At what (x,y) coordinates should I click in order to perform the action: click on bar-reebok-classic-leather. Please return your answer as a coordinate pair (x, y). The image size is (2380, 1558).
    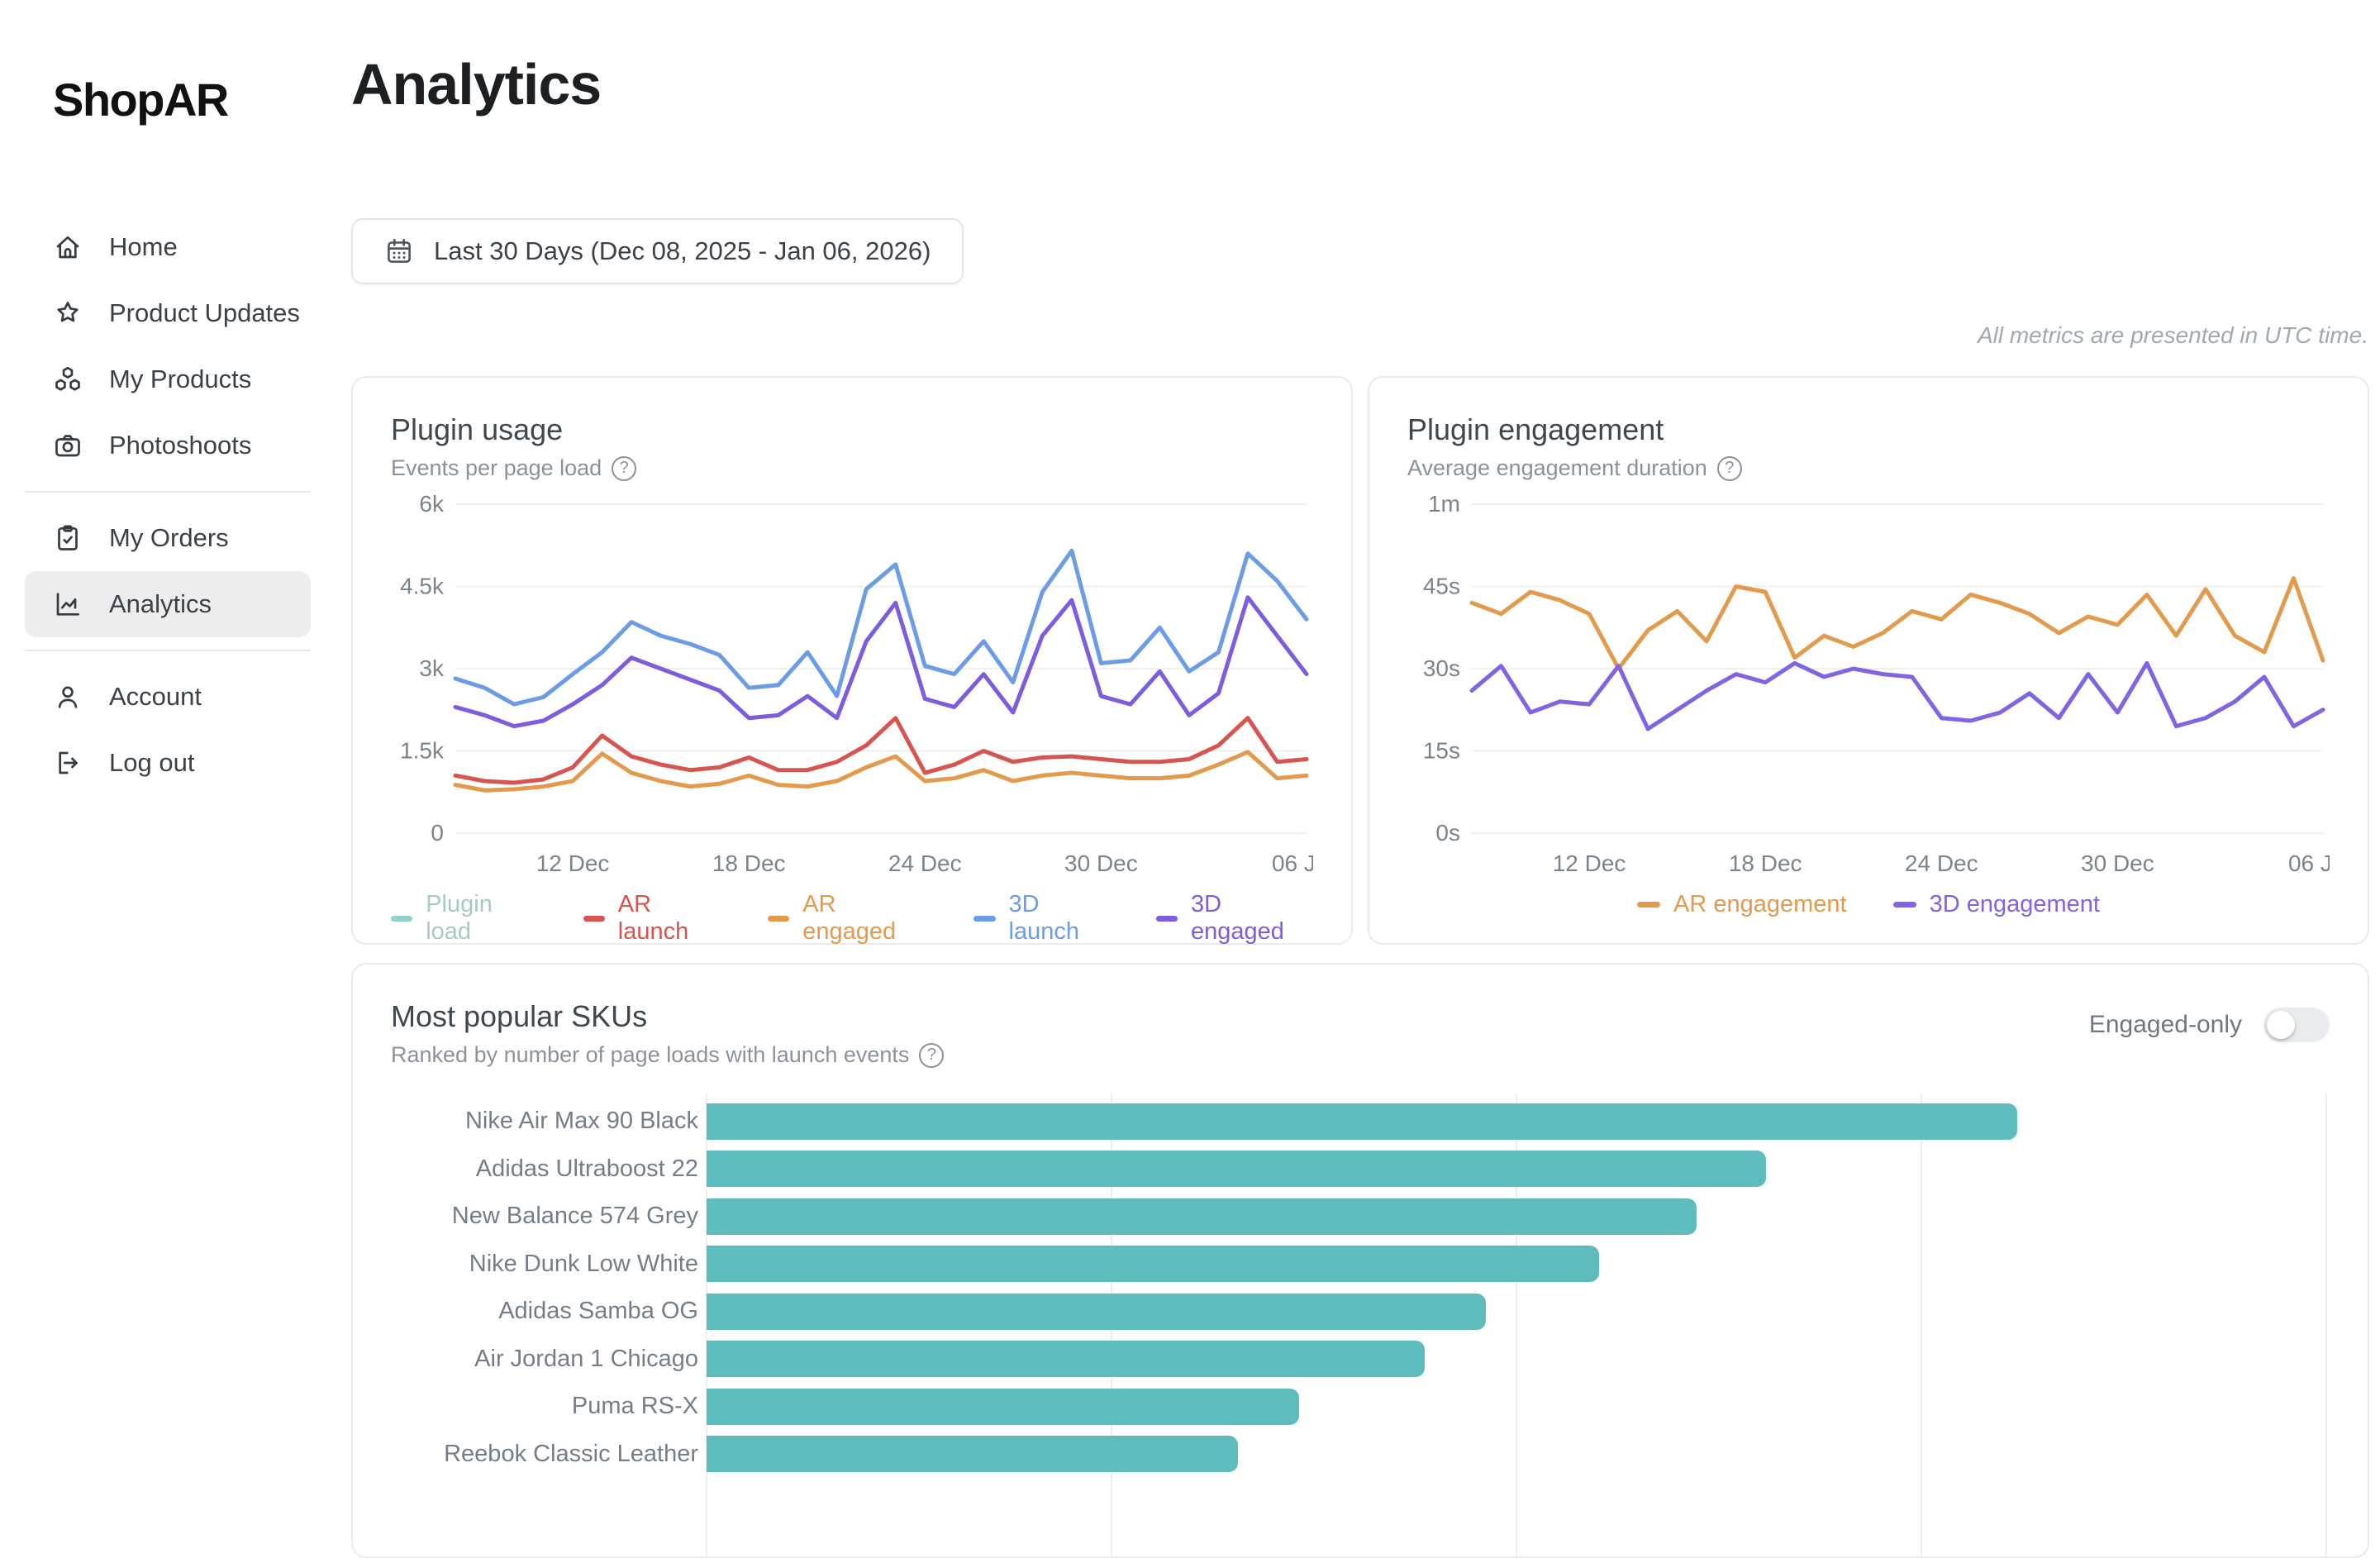
    Looking at the image, I should click on (973, 1454).